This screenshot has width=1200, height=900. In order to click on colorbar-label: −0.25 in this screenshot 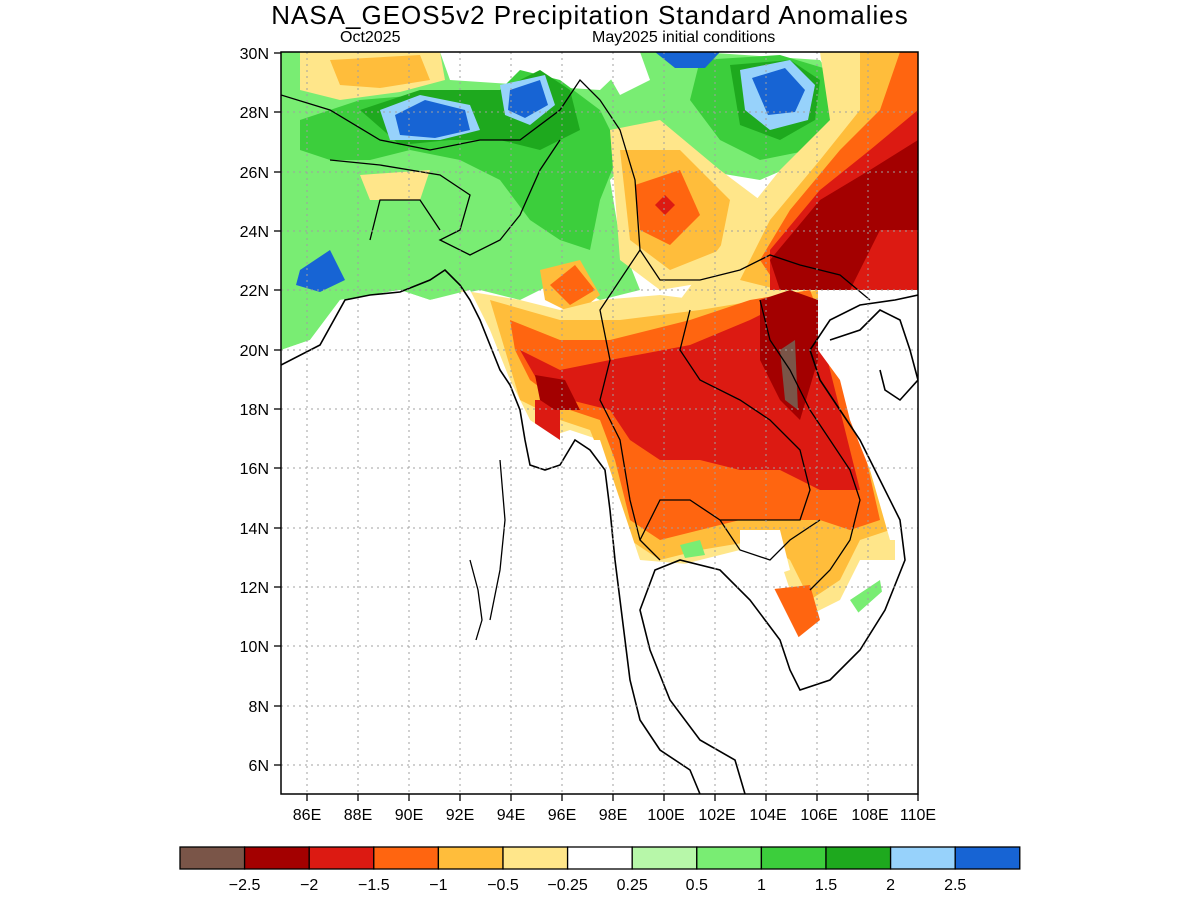, I will do `click(567, 885)`.